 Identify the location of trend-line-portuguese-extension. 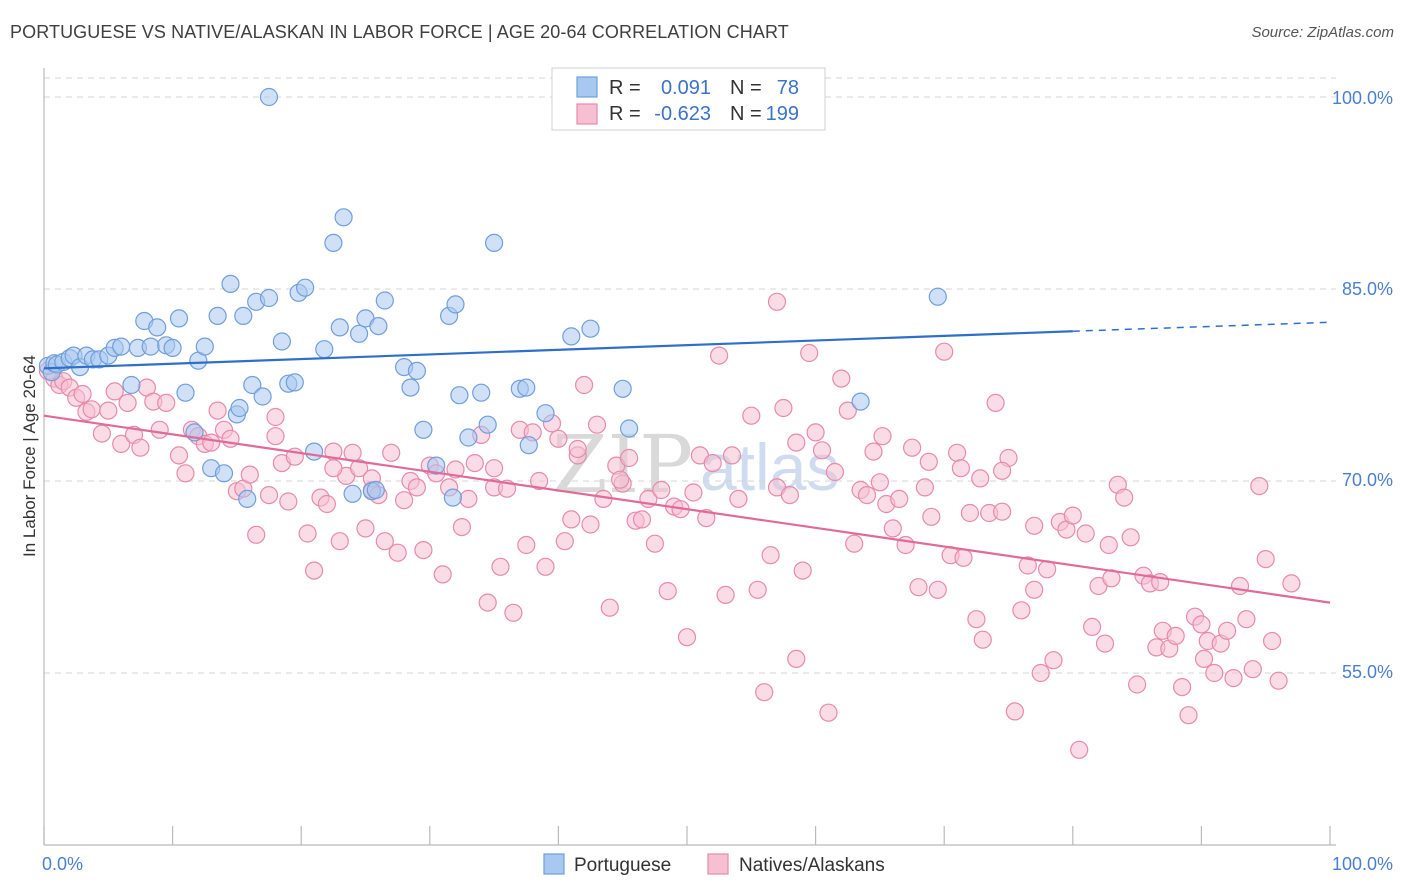
(1201, 326).